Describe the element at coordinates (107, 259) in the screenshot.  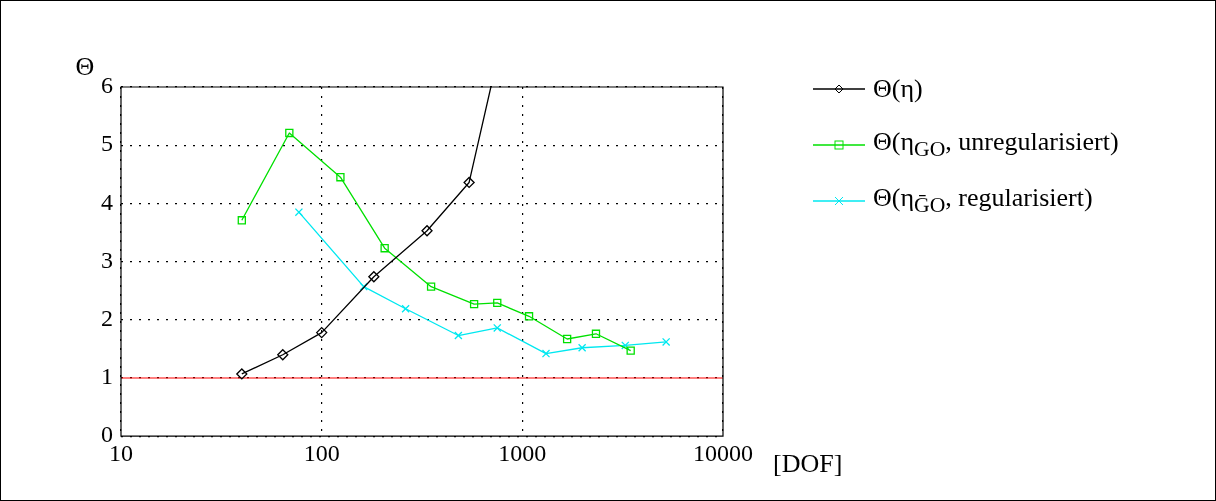
I see `y-tick-label: 3` at that location.